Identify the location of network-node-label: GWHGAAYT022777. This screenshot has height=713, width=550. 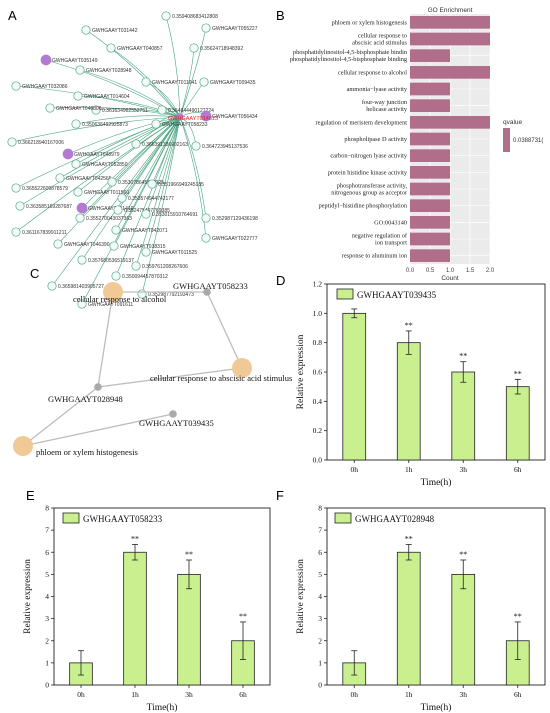
(235, 239).